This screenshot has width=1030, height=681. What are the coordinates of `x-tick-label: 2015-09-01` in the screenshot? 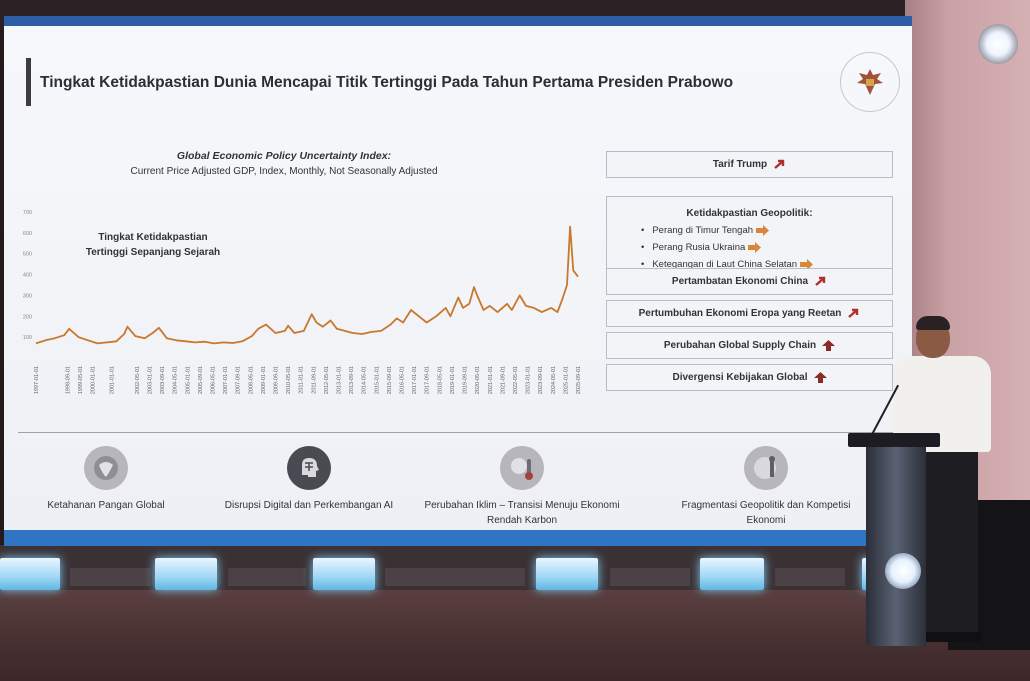 It's located at (390, 380).